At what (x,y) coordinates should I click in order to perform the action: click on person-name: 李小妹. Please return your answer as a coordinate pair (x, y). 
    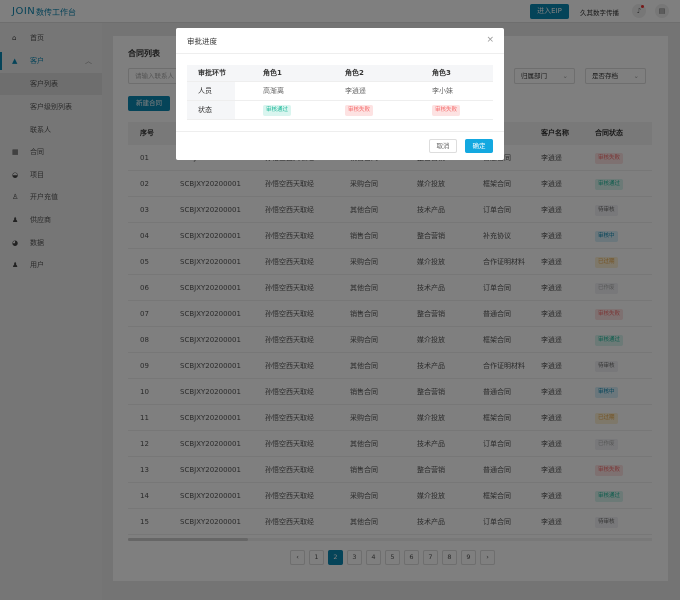
    Looking at the image, I should click on (442, 91).